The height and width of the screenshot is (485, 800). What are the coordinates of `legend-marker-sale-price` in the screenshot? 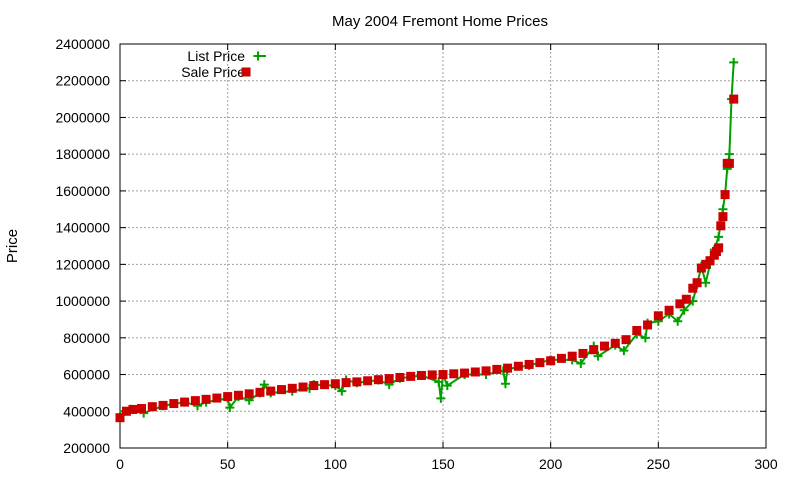 It's located at (246, 72).